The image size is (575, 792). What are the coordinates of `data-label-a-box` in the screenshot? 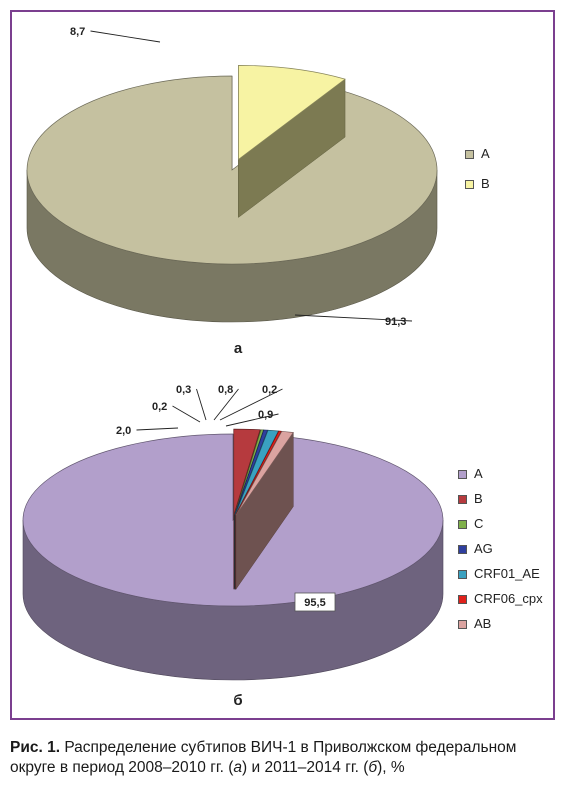 It's located at (315, 602).